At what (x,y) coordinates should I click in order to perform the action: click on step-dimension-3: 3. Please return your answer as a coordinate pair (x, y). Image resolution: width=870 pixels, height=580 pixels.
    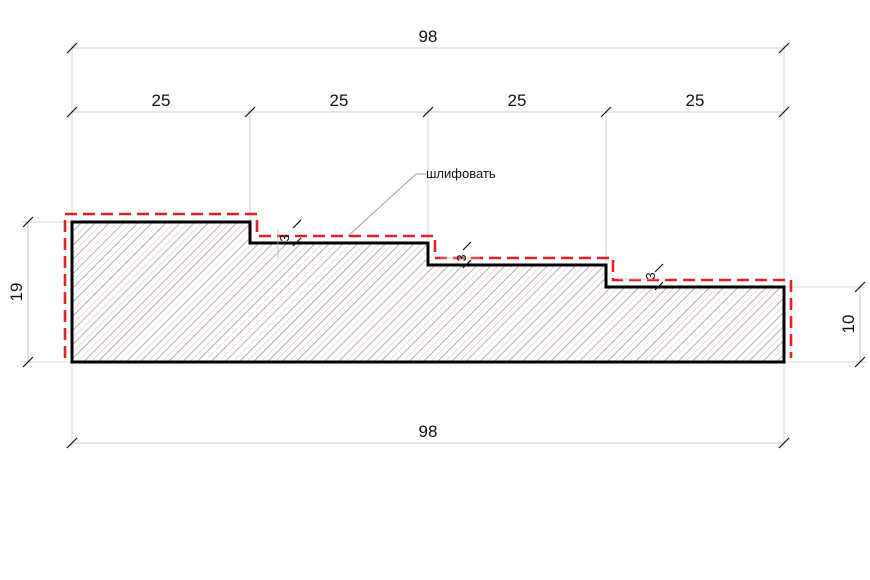
    Looking at the image, I should click on (641, 277).